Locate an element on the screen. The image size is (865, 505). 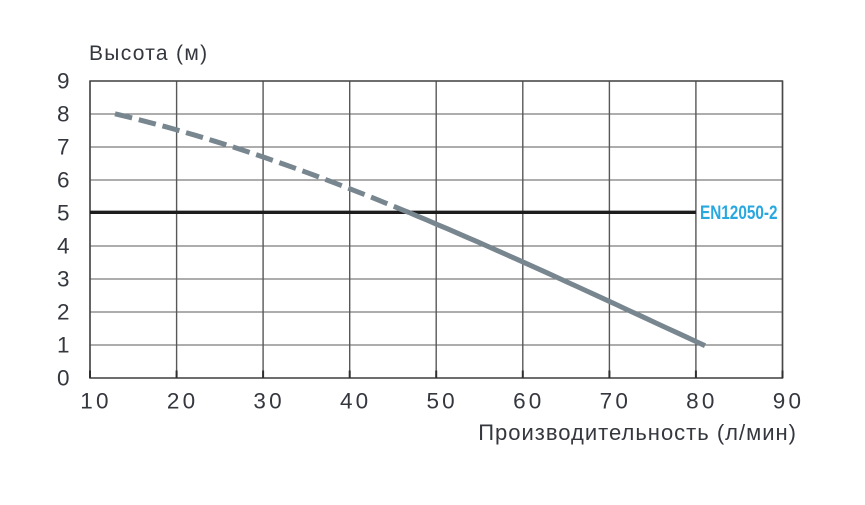
svg-text: 40 is located at coordinates (355, 400).